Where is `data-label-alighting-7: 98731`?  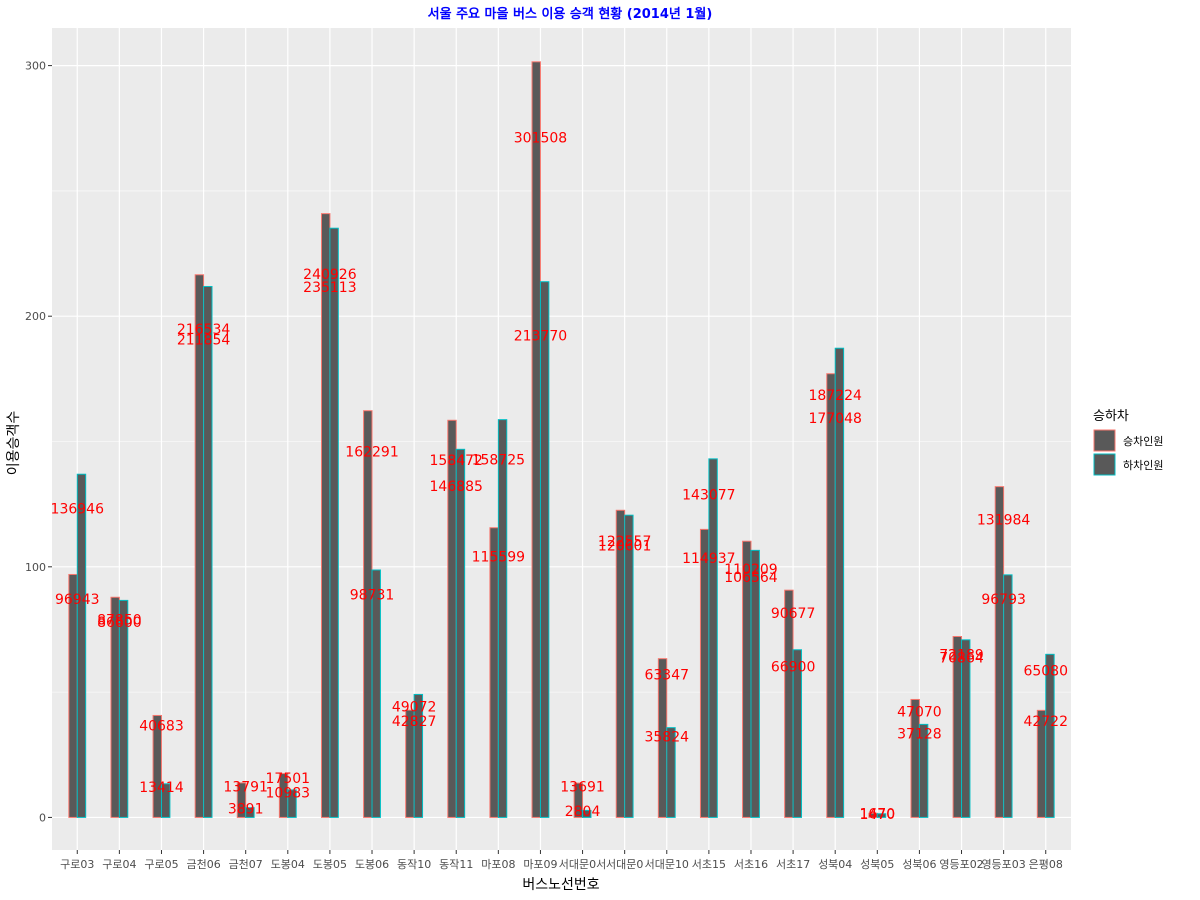 data-label-alighting-7: 98731 is located at coordinates (372, 596).